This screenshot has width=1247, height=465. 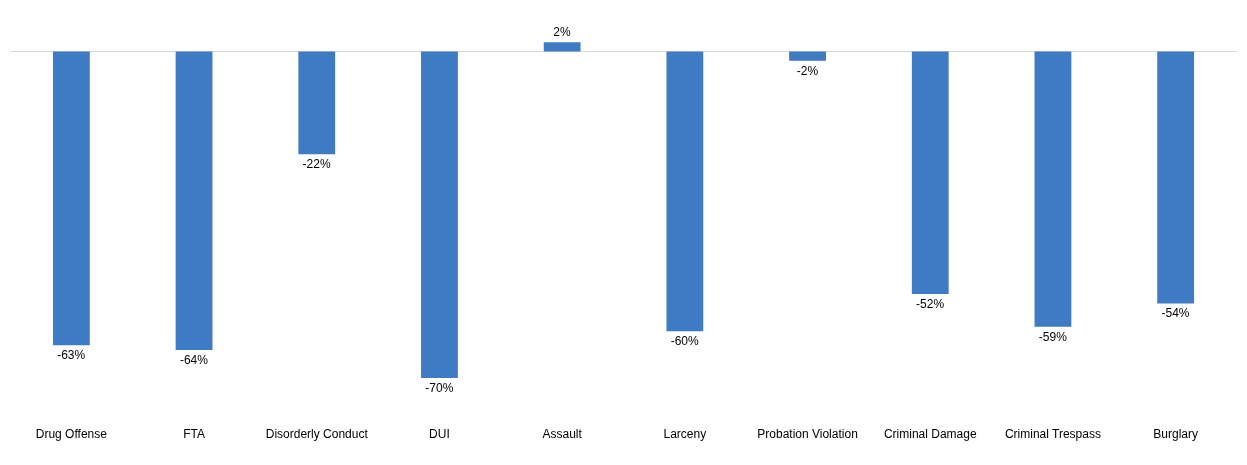 What do you see at coordinates (316, 164) in the screenshot?
I see `data-label: -22%` at bounding box center [316, 164].